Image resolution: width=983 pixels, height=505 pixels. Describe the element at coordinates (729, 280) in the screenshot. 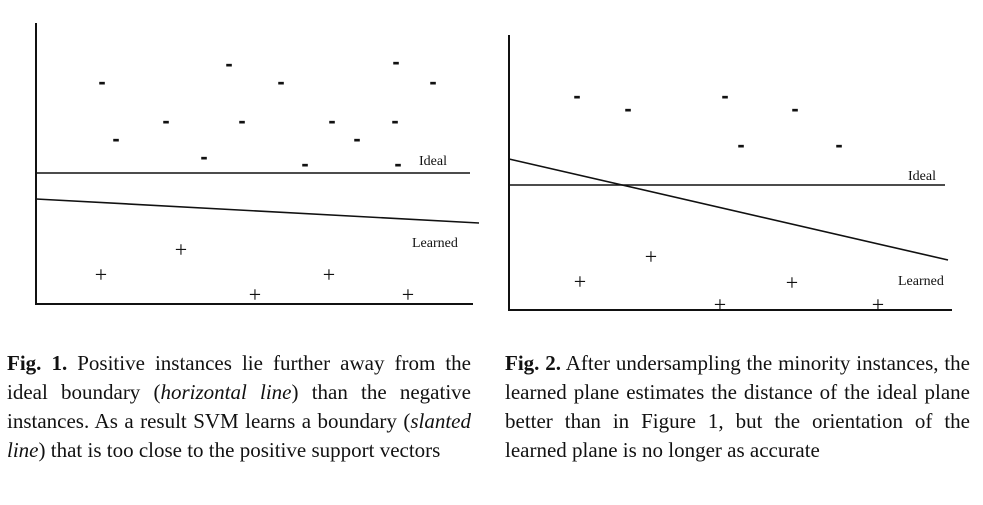

I see `fig2-positive-instances: + + + + +` at that location.